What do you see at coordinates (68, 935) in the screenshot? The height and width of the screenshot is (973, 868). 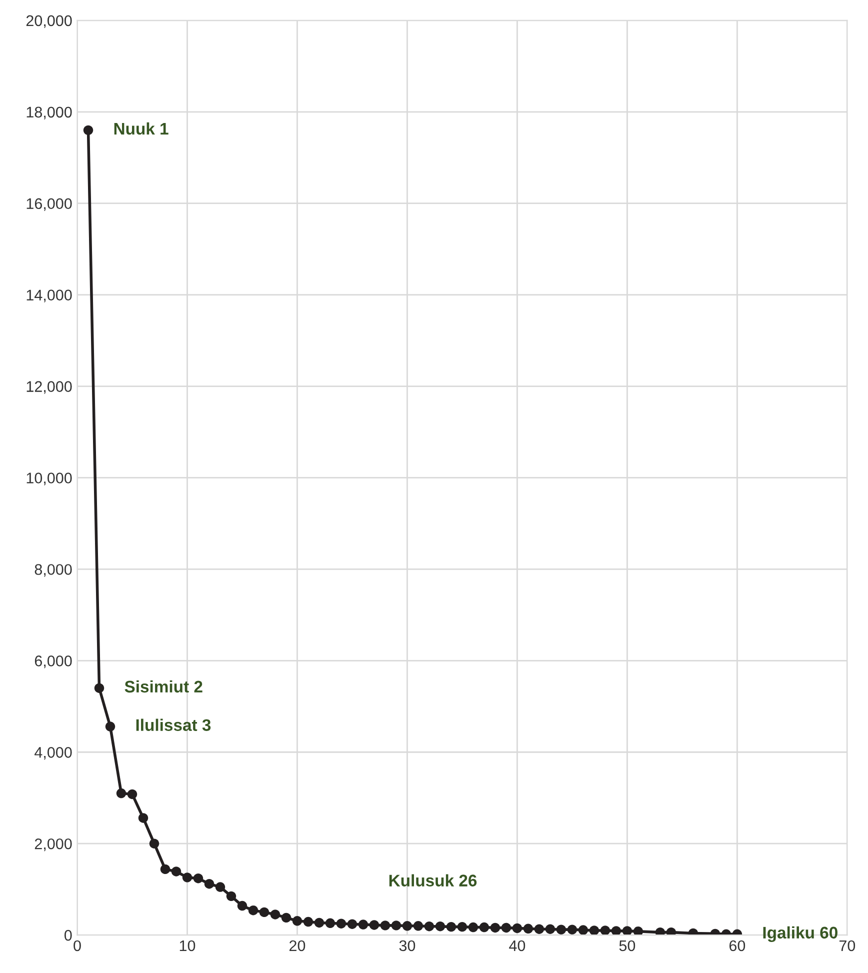 I see `y-tick-label: 0` at bounding box center [68, 935].